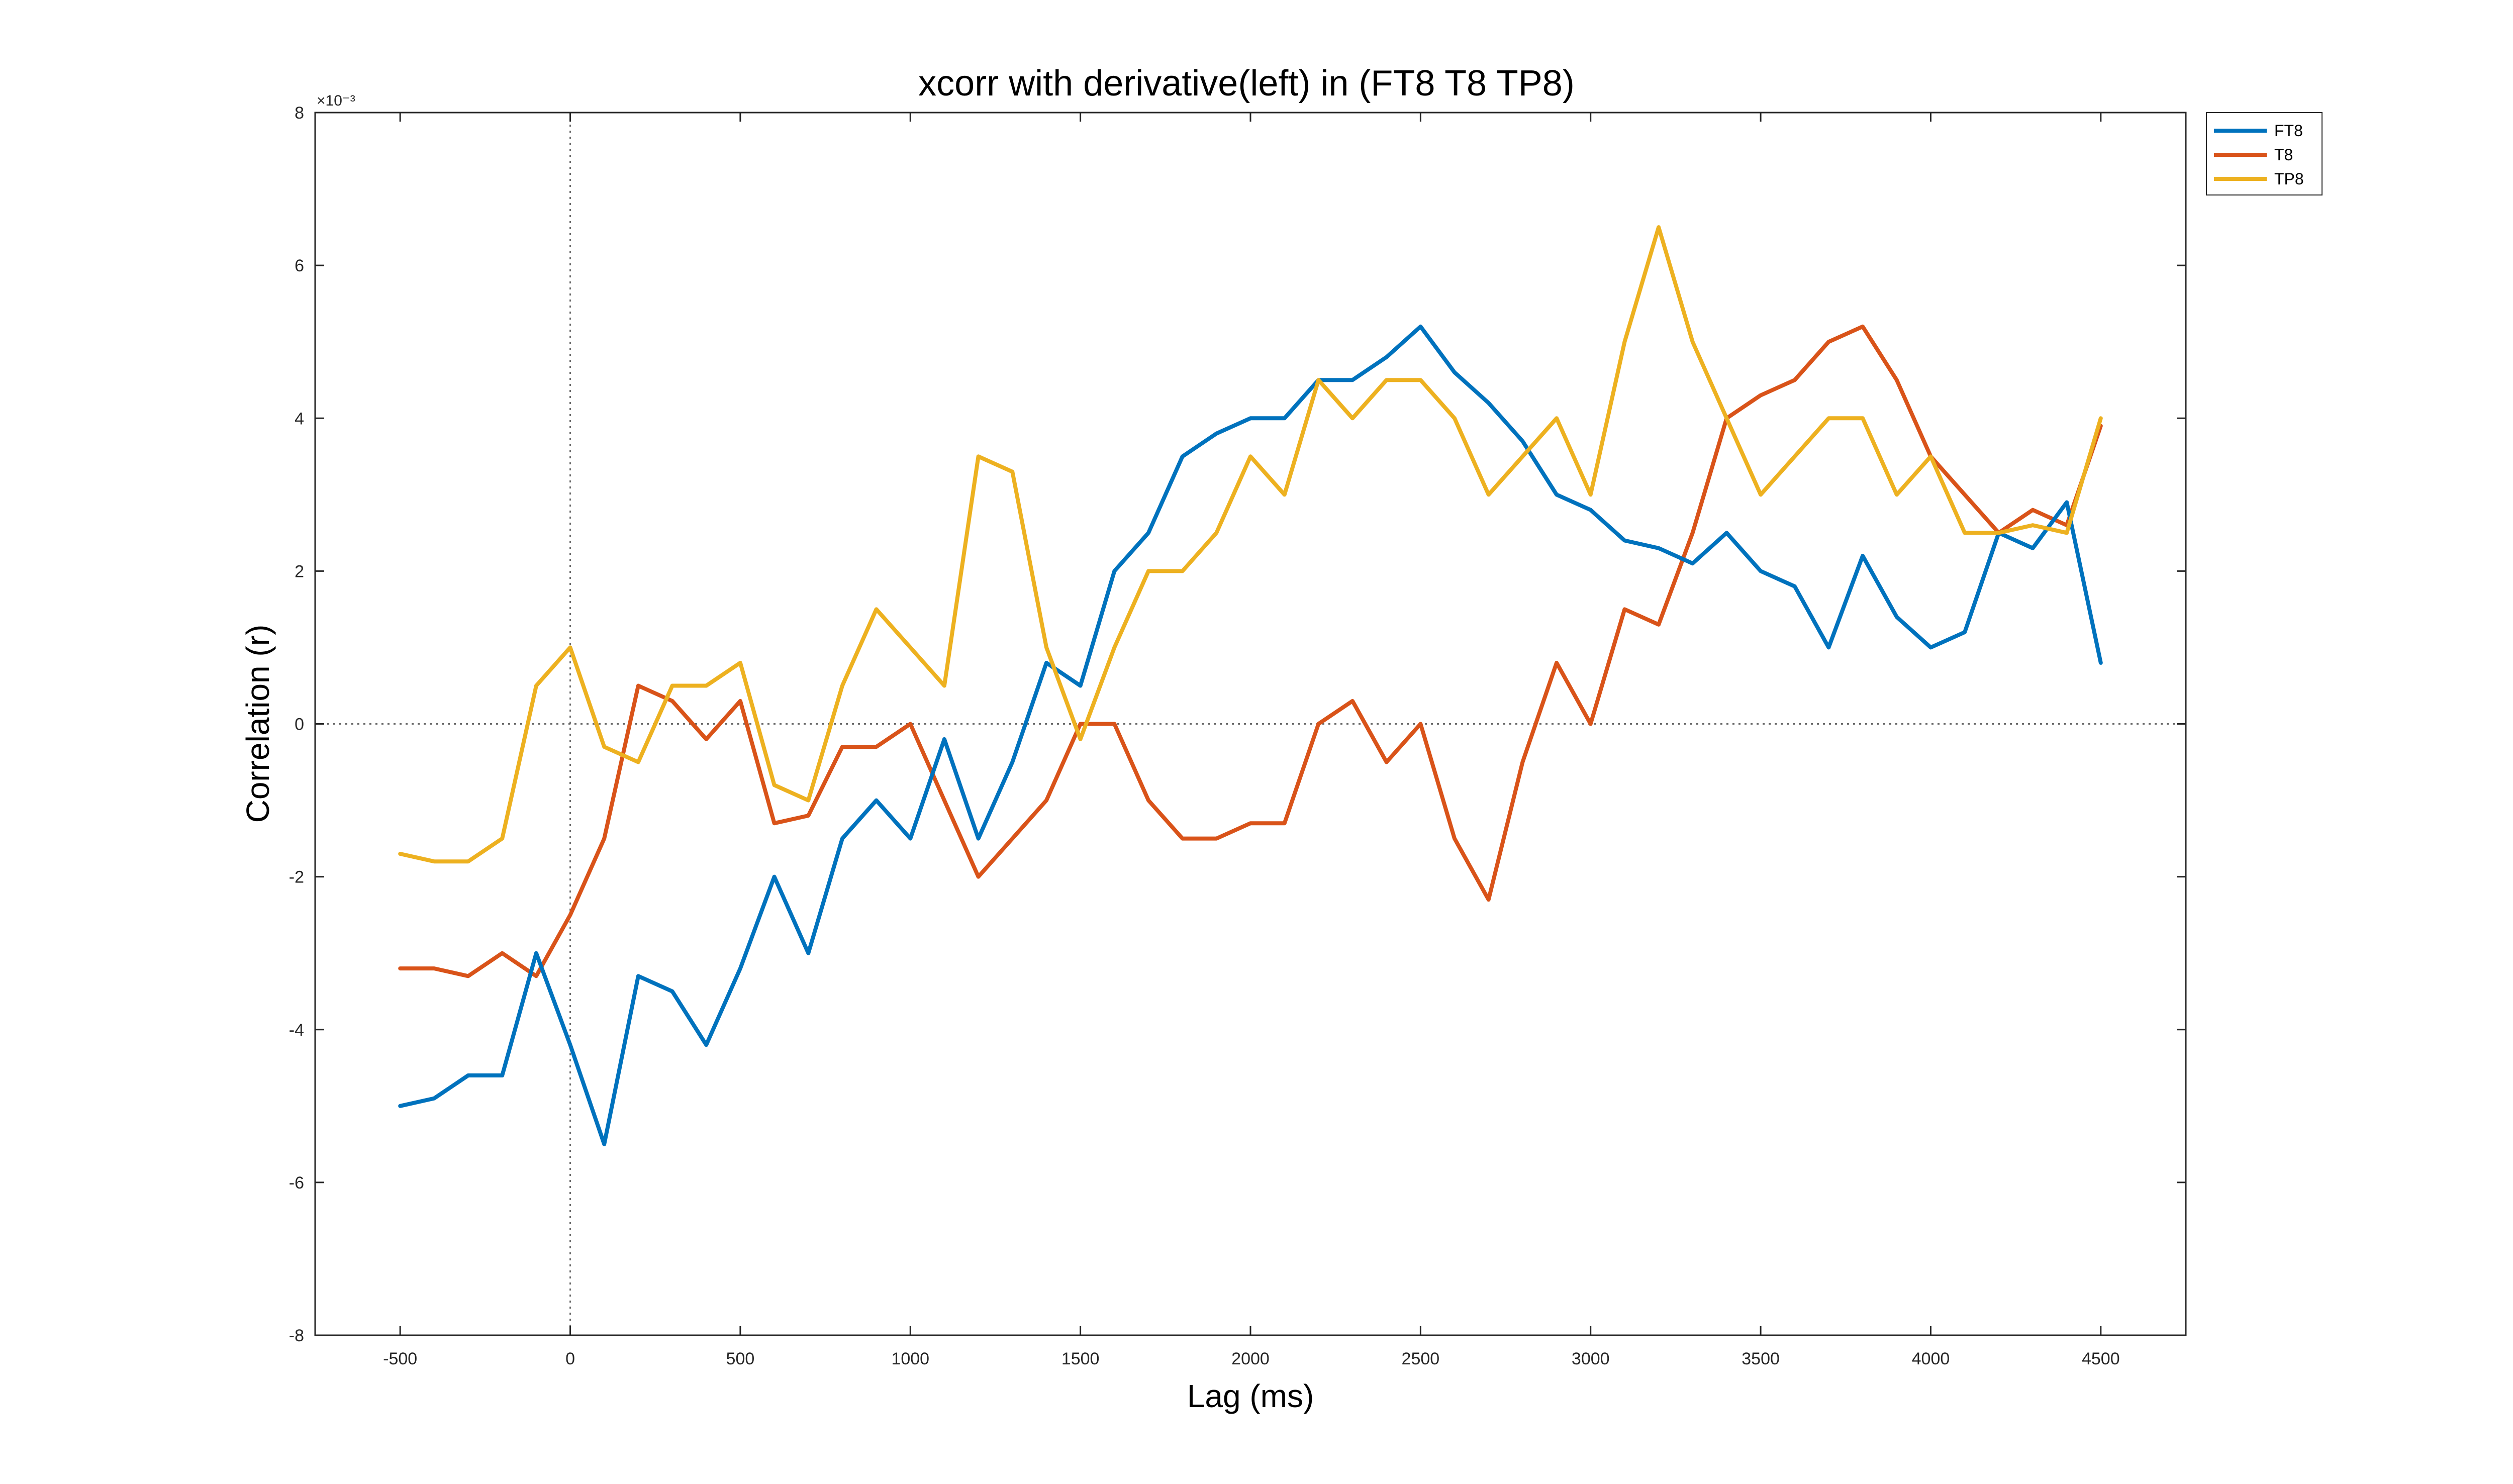 This screenshot has width=2513, height=1484. What do you see at coordinates (1250, 1396) in the screenshot?
I see `x-axis-label: Lag (ms)` at bounding box center [1250, 1396].